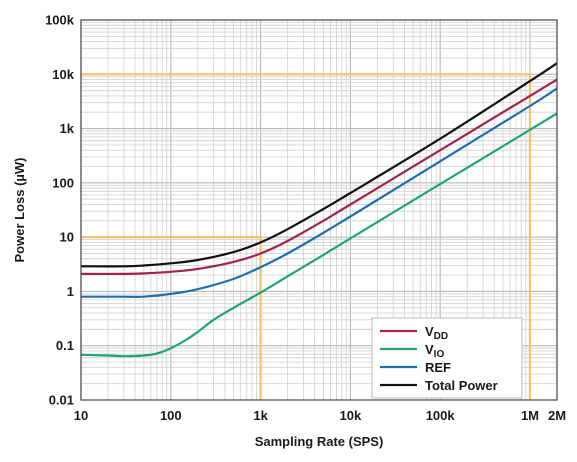  I want to click on y-tick-label: 1k, so click(67, 128).